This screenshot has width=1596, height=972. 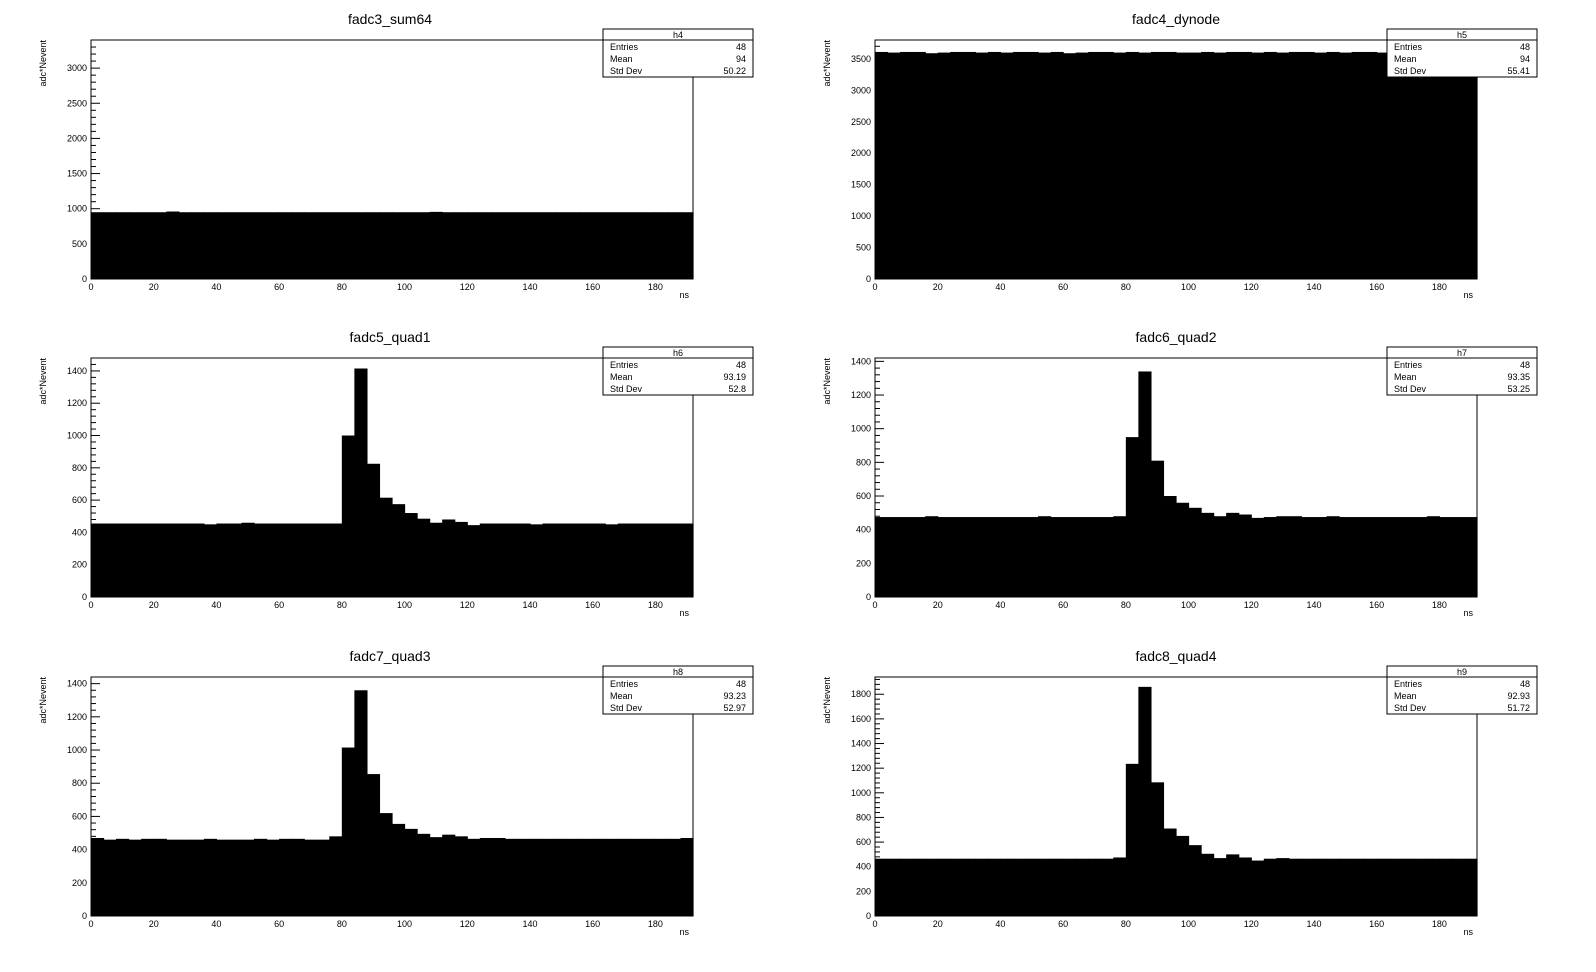 I want to click on stats-mean-value: 94, so click(x=1525, y=59).